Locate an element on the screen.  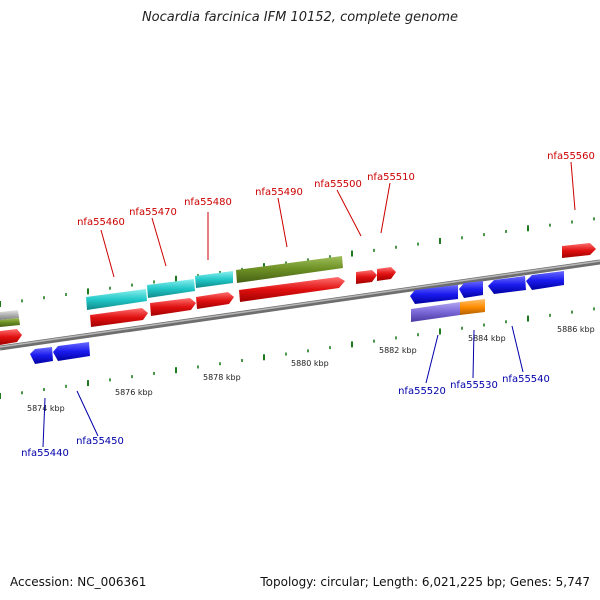
minus-strand-genes is located at coordinates (297, 317).